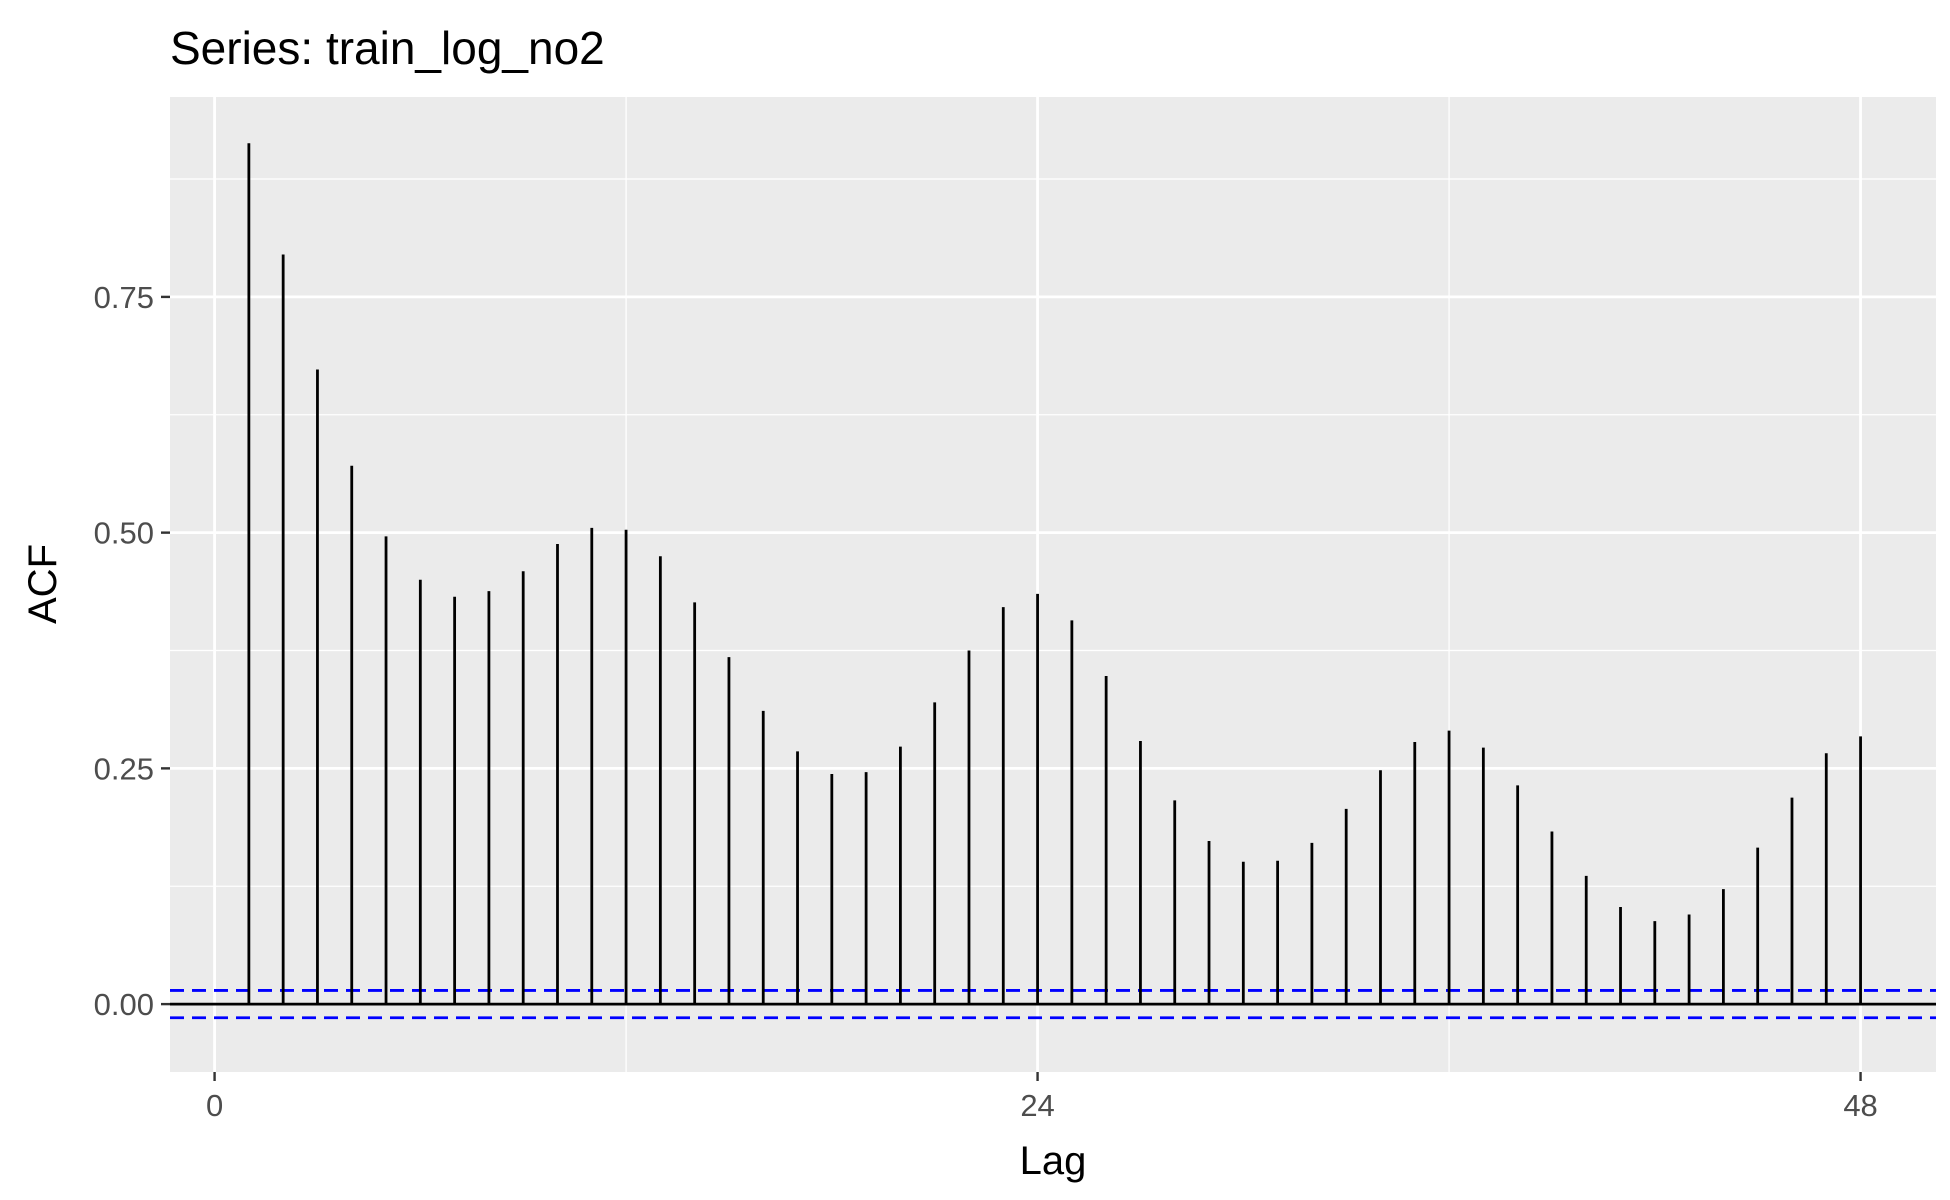 Image resolution: width=1950 pixels, height=1200 pixels. What do you see at coordinates (214, 1105) in the screenshot?
I see `x-tick-label: 0` at bounding box center [214, 1105].